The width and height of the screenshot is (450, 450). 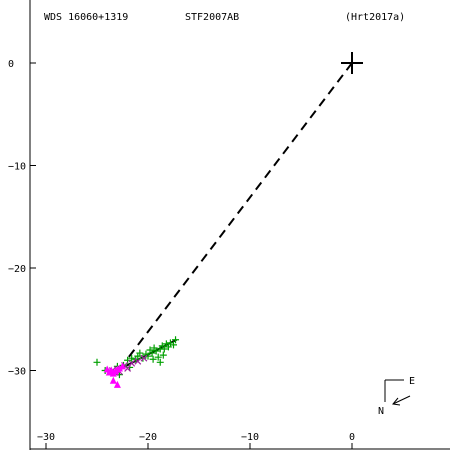 I want to click on primary-star-marker, so click(x=352, y=63).